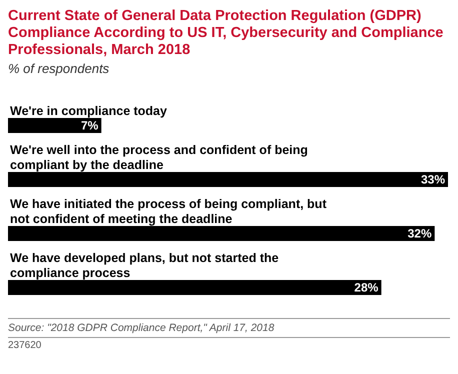 This screenshot has height=374, width=458. I want to click on data-label: 33%, so click(433, 179).